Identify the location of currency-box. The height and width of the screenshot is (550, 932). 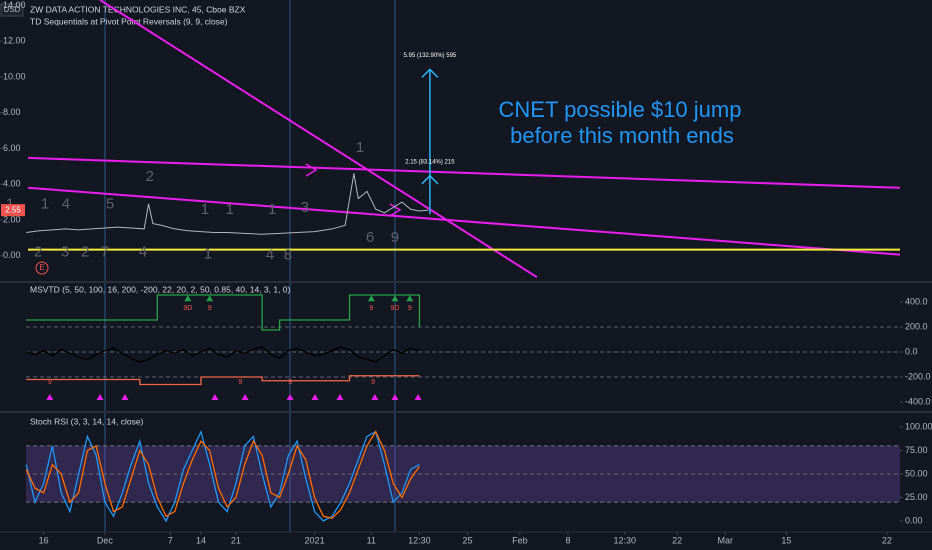
(12, 10).